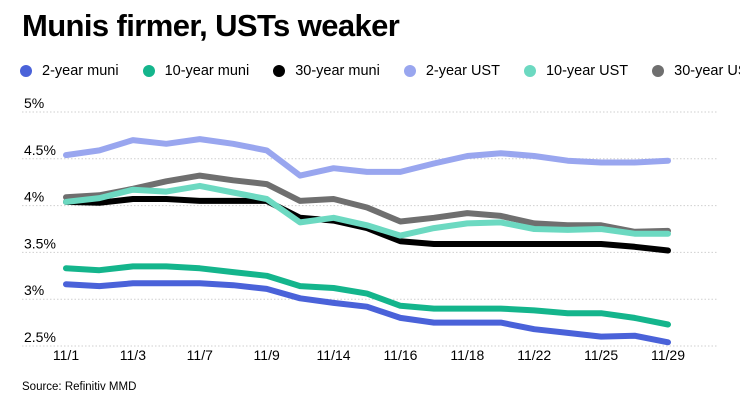  I want to click on legend-item: 2-year muni, so click(69, 71).